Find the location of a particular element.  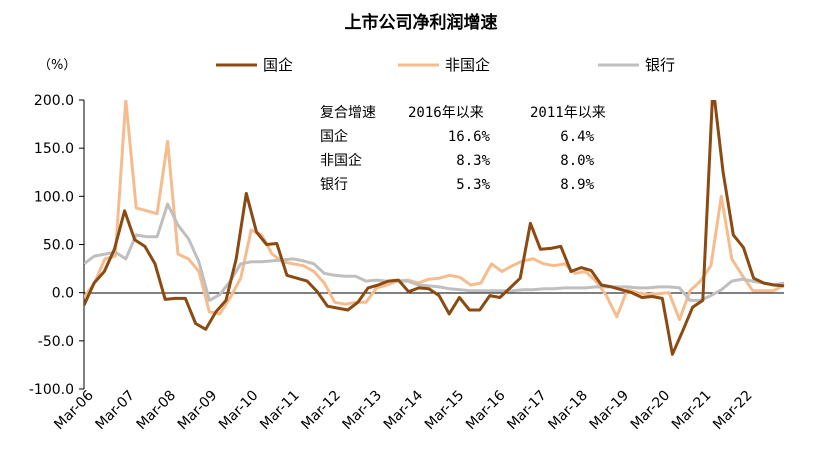

table-row-label: 非国企 is located at coordinates (341, 160).